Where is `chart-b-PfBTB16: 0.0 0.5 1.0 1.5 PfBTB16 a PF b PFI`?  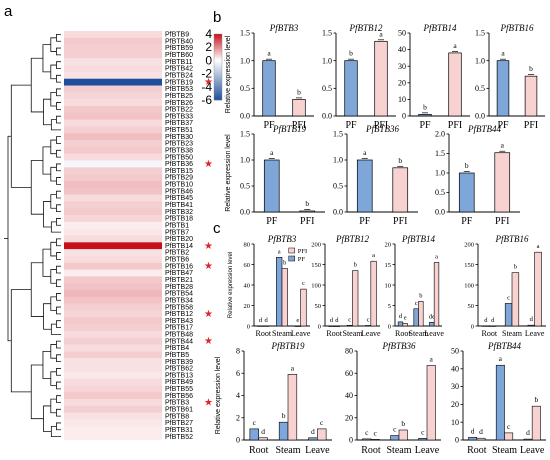
chart-b-PfBTB16: 0.0 0.5 1.0 1.5 PfBTB16 a PF b PFI is located at coordinates (510, 77).